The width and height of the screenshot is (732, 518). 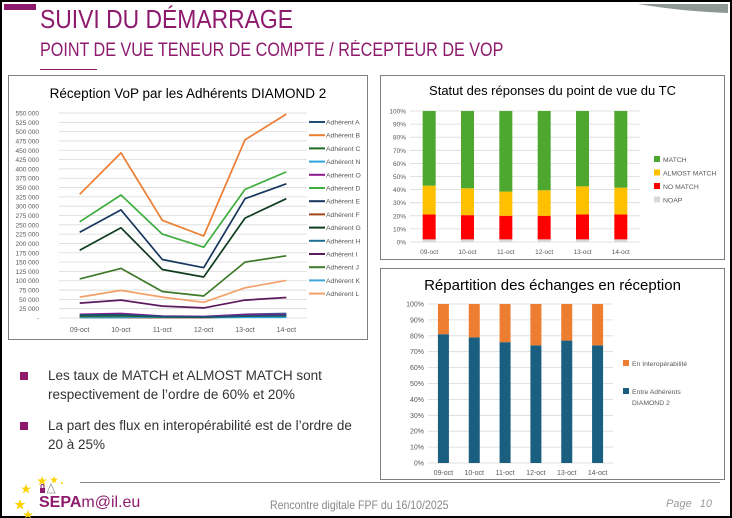 What do you see at coordinates (28, 281) in the screenshot?
I see `y-tick-label: 100 000` at bounding box center [28, 281].